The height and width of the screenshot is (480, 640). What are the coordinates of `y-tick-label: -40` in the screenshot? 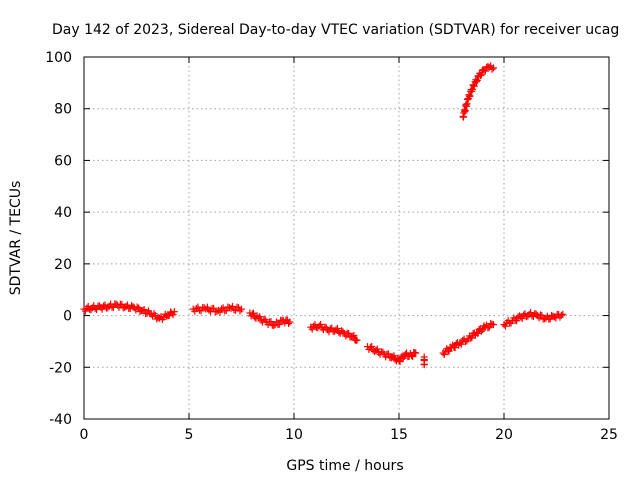 It's located at (60, 420).